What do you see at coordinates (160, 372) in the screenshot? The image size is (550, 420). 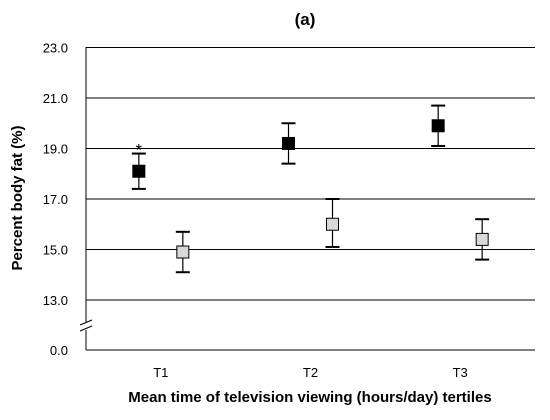 I see `x-tick-label: T1` at bounding box center [160, 372].